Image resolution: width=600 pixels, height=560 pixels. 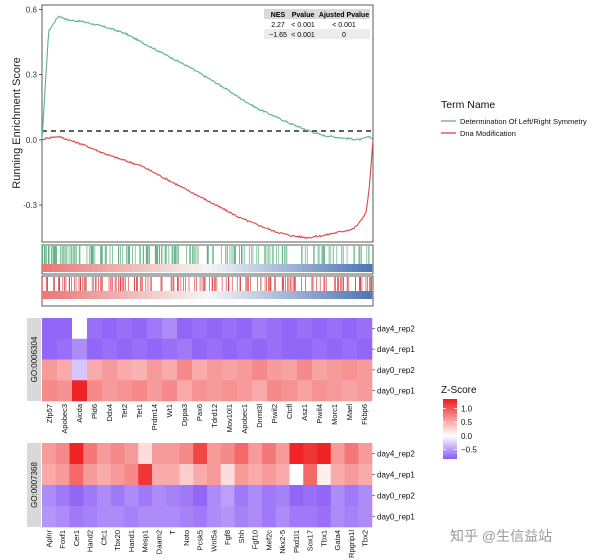 What do you see at coordinates (396, 454) in the screenshot?
I see `heatmap-row-label: day4_rep2` at bounding box center [396, 454].